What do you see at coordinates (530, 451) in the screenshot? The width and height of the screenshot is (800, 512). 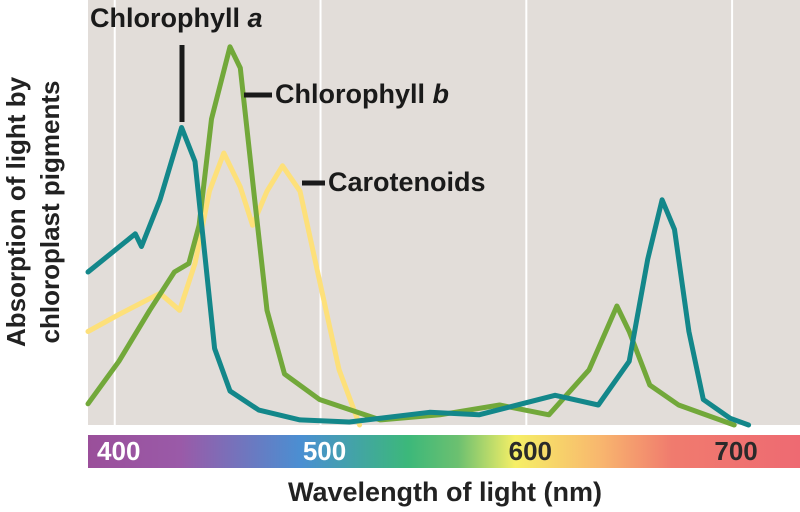 I see `x-tick-label: 600` at bounding box center [530, 451].